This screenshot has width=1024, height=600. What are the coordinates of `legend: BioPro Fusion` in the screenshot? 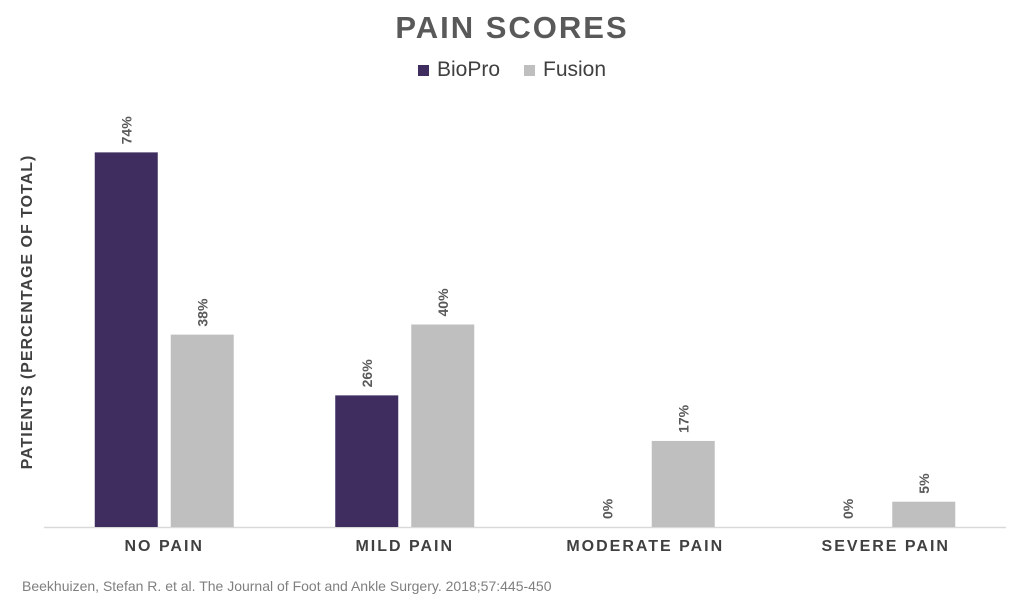 It's located at (512, 70).